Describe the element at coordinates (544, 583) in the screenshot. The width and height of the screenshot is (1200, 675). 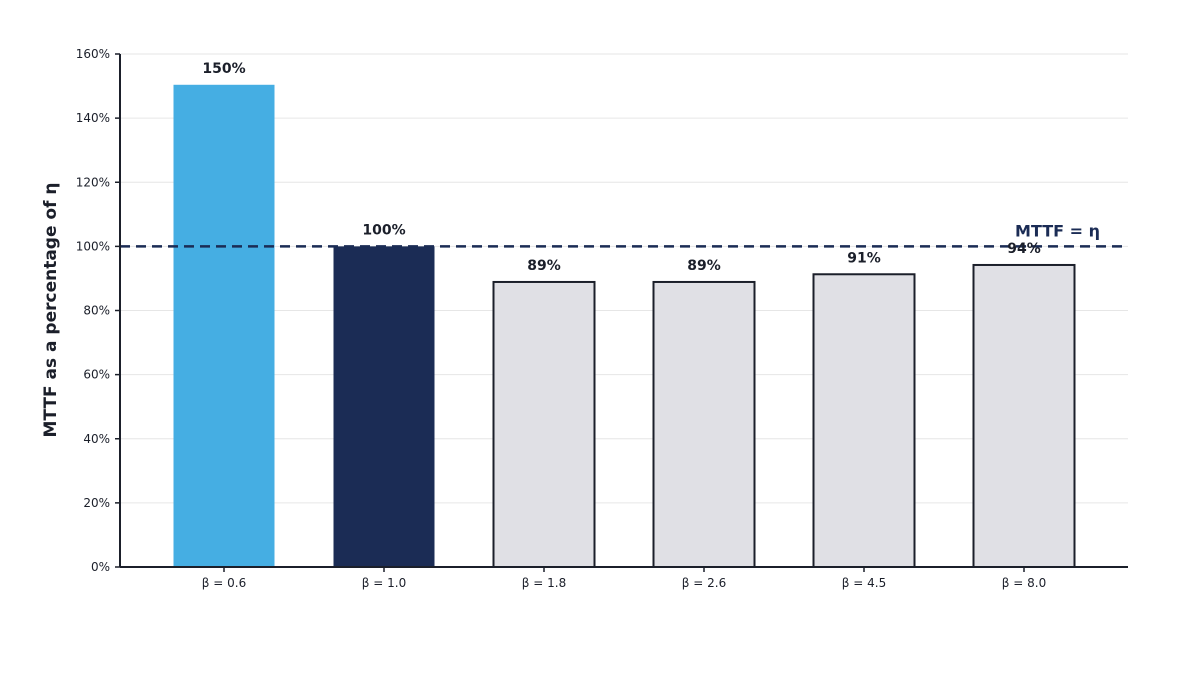
I see `x-tick-label: β = 1.8` at that location.